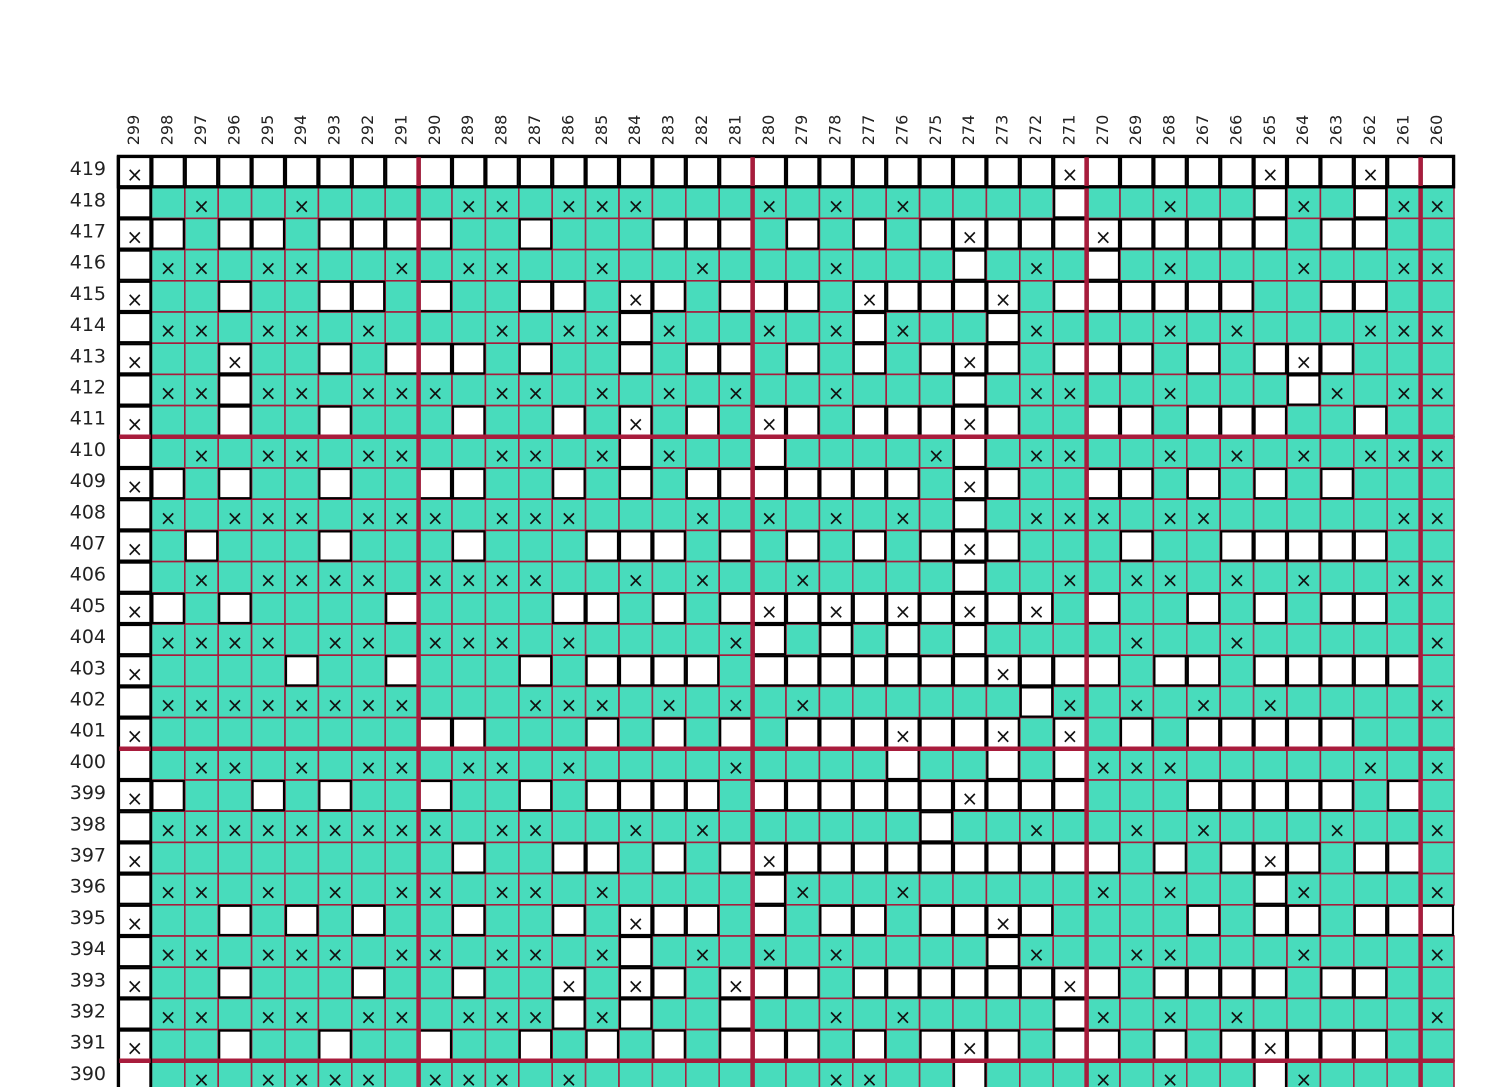 This screenshot has height=1087, width=1500. What do you see at coordinates (501, 130) in the screenshot?
I see `column-label: 288` at bounding box center [501, 130].